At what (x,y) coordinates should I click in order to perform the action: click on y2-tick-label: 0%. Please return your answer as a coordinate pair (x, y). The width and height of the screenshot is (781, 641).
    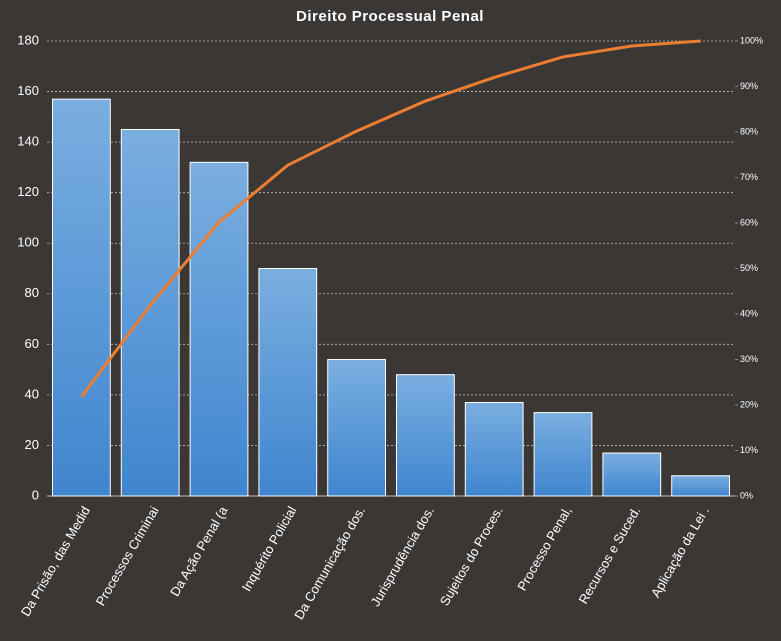
    Looking at the image, I should click on (746, 495).